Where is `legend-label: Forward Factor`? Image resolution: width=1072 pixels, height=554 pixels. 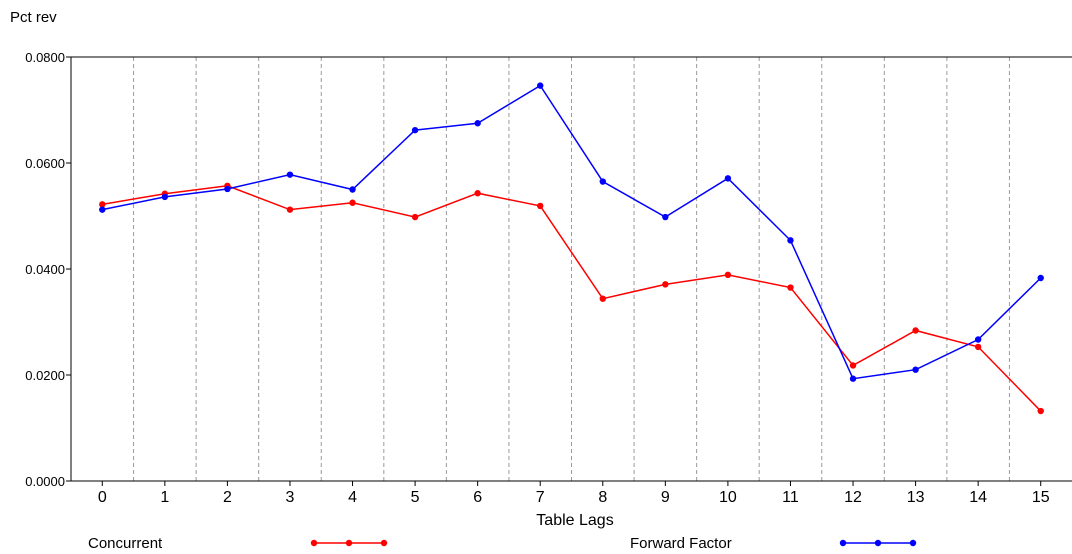
legend-label: Forward Factor is located at coordinates (681, 543).